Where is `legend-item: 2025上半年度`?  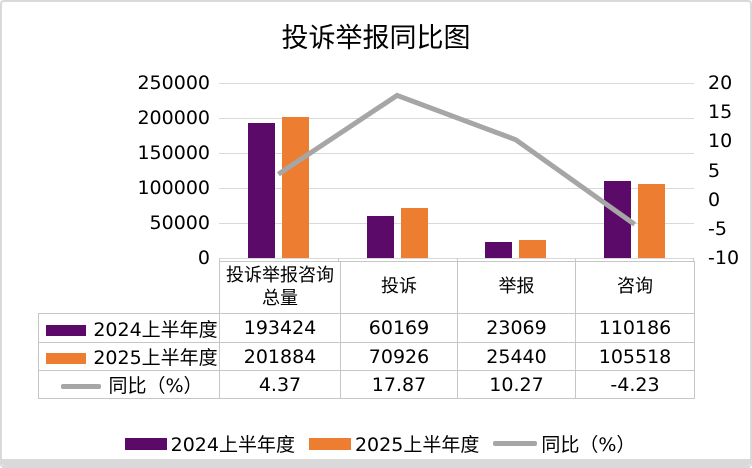
legend-item: 2025上半年度 is located at coordinates (390, 443).